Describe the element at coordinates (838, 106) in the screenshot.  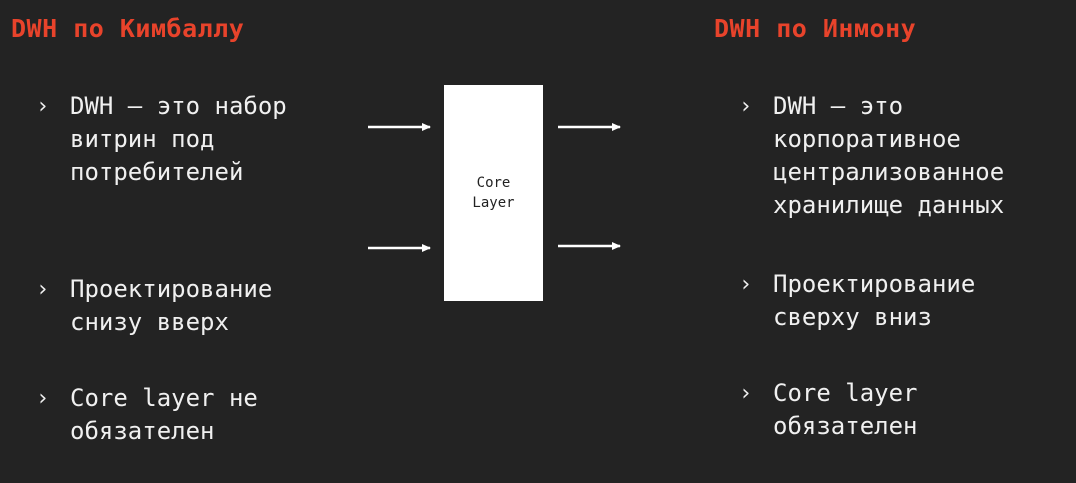
I see `bullet-line: DWH – это` at that location.